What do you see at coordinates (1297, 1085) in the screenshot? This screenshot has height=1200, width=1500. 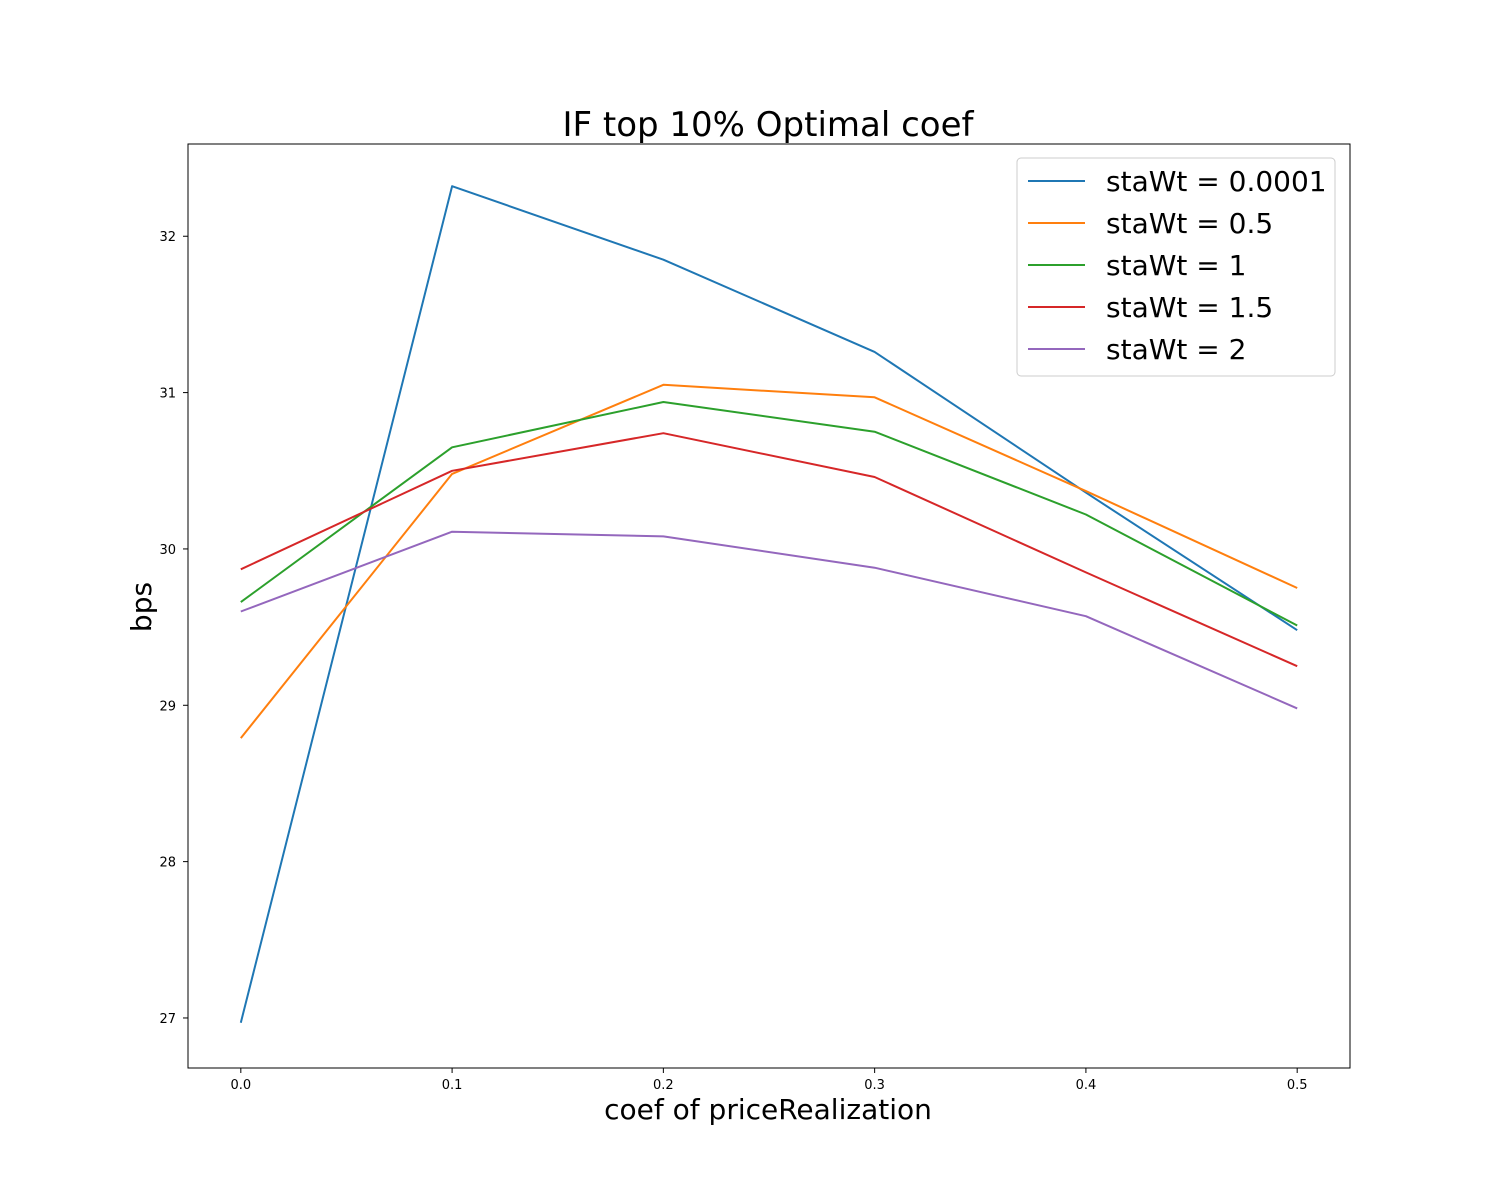 I see `x-tick-label: 0.5` at bounding box center [1297, 1085].